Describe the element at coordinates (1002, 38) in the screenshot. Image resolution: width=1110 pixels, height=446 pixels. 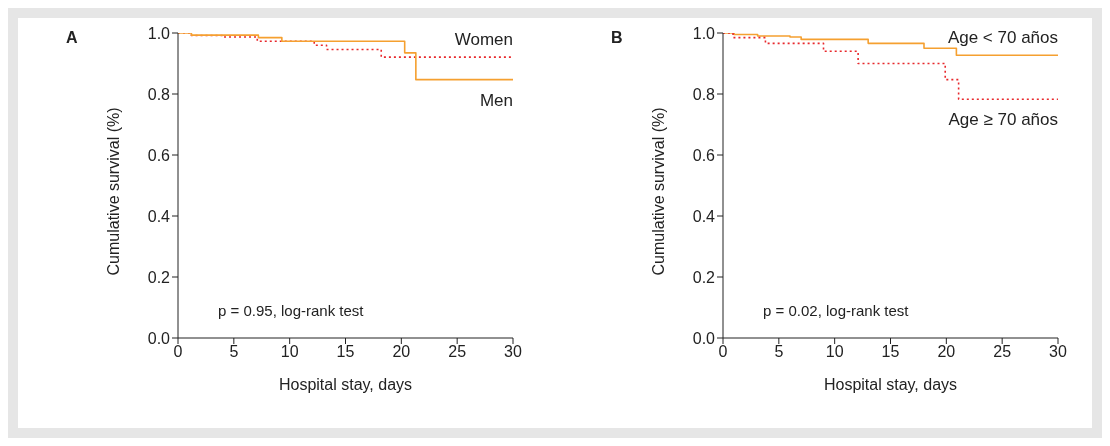
I see `series-label: Age < 70 años` at that location.